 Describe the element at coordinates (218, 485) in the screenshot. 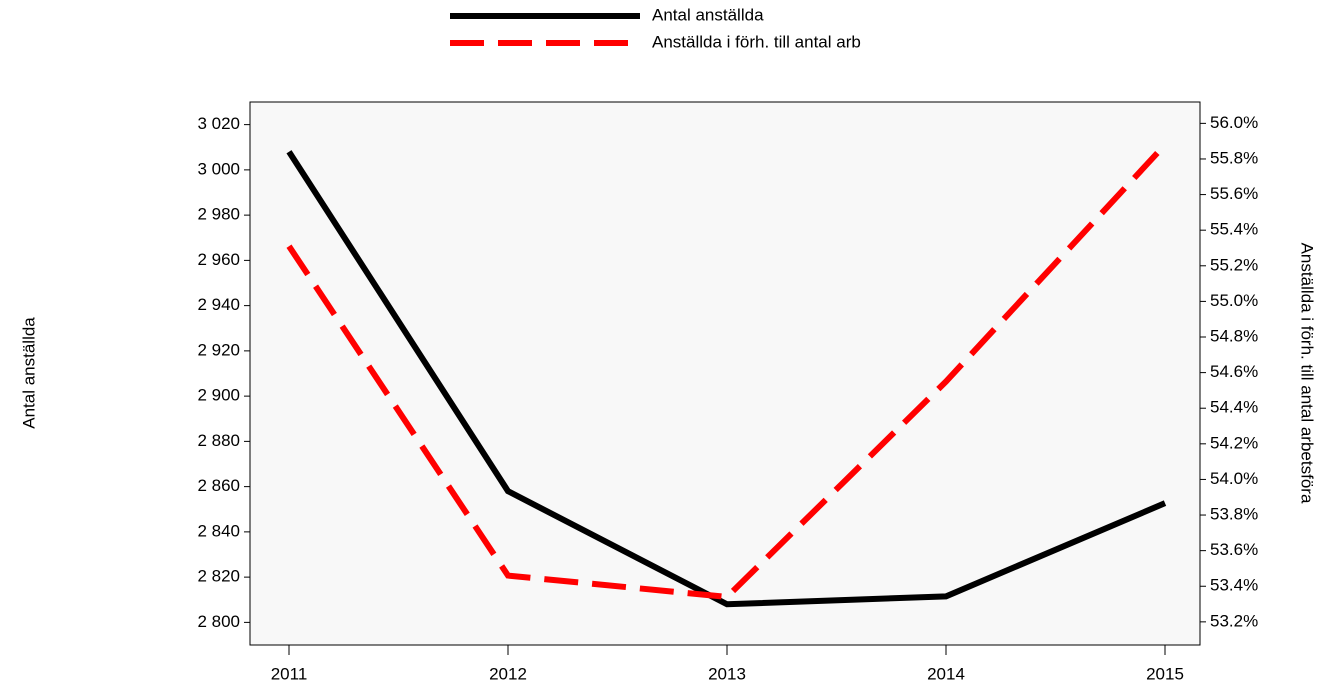

I see `y-tick-label: 2 860` at that location.